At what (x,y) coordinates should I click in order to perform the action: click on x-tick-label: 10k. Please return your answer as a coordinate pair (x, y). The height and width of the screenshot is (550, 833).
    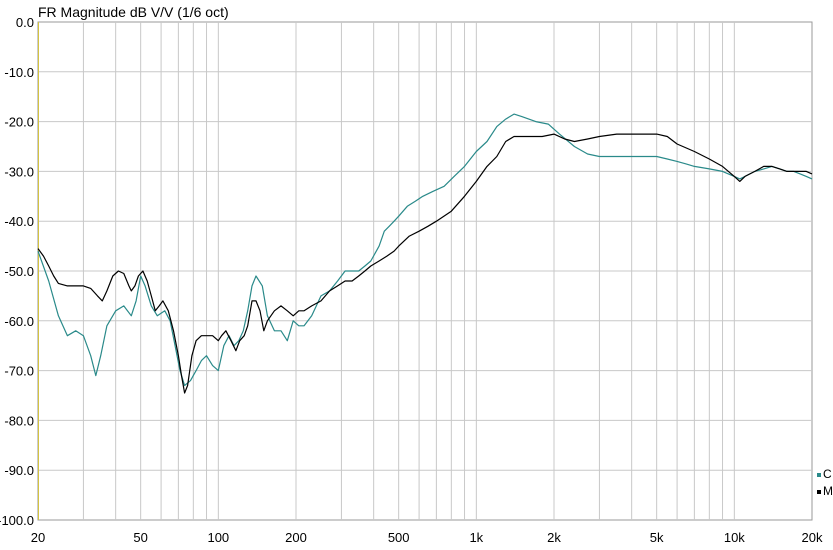
    Looking at the image, I should click on (734, 537).